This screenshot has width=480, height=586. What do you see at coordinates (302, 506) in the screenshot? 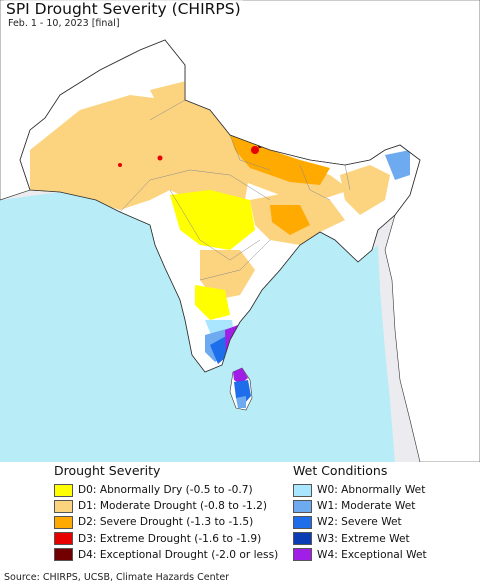
I see `legend-swatch-w1` at bounding box center [302, 506].